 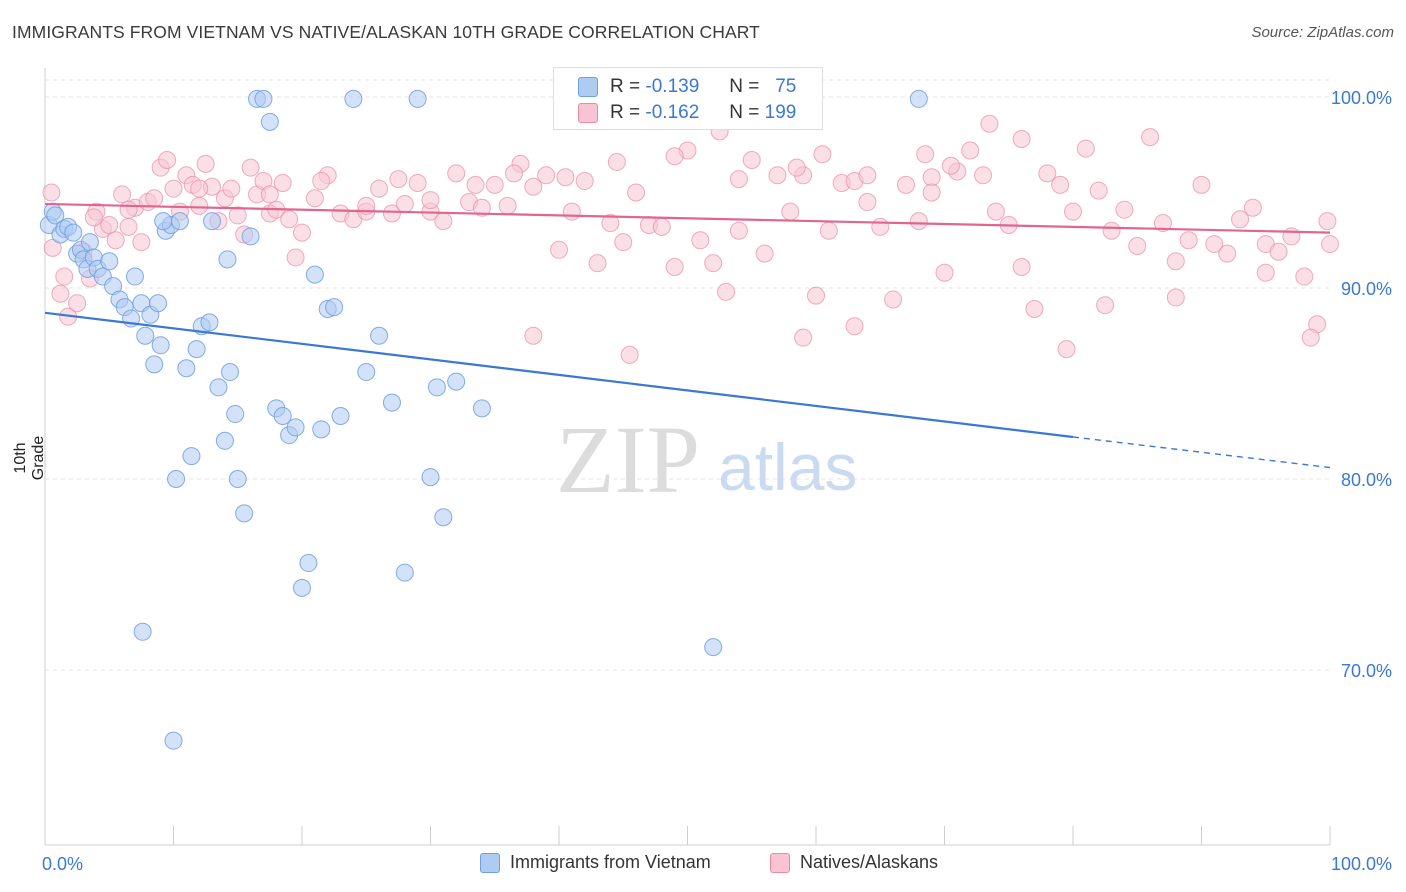 What do you see at coordinates (1322, 32) in the screenshot?
I see `source-label: Source: ZipAtlas.com` at bounding box center [1322, 32].